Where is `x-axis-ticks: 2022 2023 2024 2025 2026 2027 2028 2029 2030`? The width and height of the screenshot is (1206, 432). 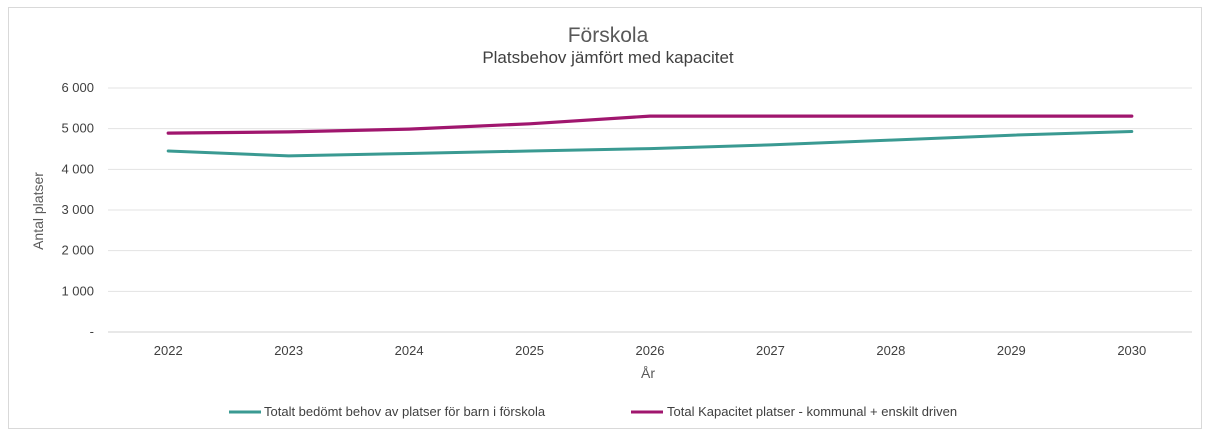
x-axis-ticks: 2022 2023 2024 2025 2026 2027 2028 2029 2030 is located at coordinates (650, 350).